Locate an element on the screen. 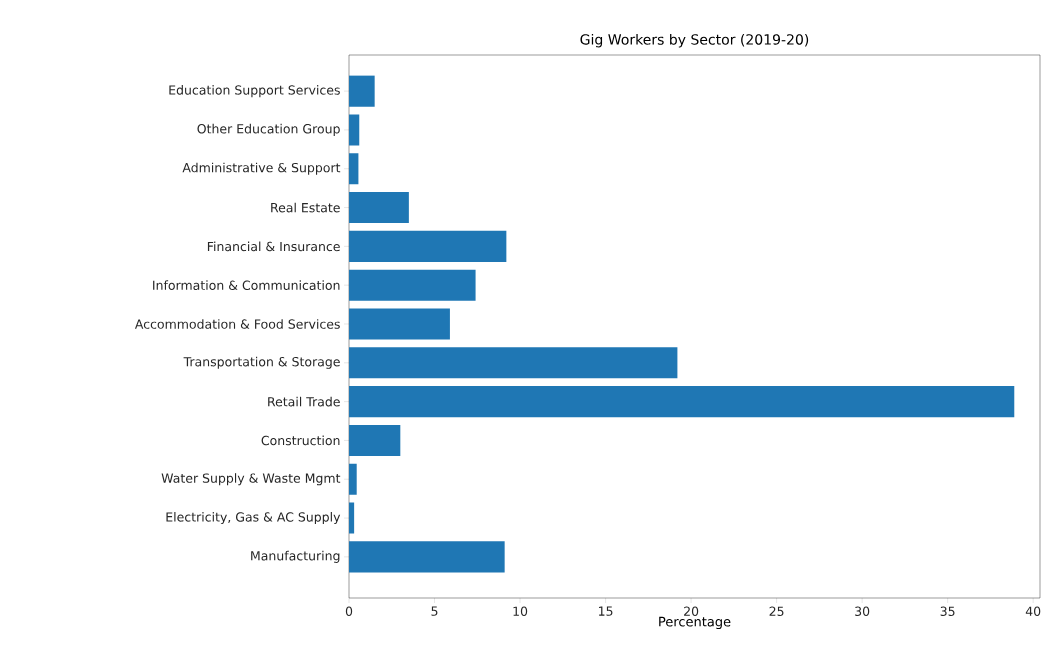  x-tick-label: 25 is located at coordinates (776, 611).